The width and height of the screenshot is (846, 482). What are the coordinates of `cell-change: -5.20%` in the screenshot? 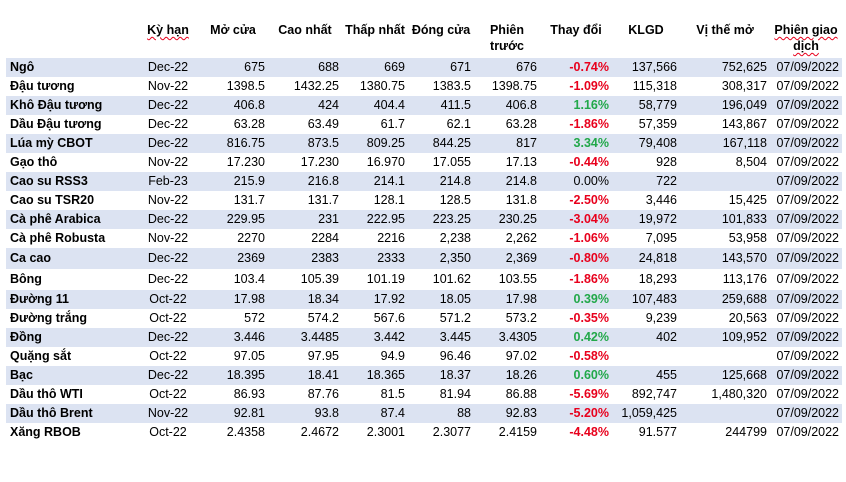 It's located at (576, 413).